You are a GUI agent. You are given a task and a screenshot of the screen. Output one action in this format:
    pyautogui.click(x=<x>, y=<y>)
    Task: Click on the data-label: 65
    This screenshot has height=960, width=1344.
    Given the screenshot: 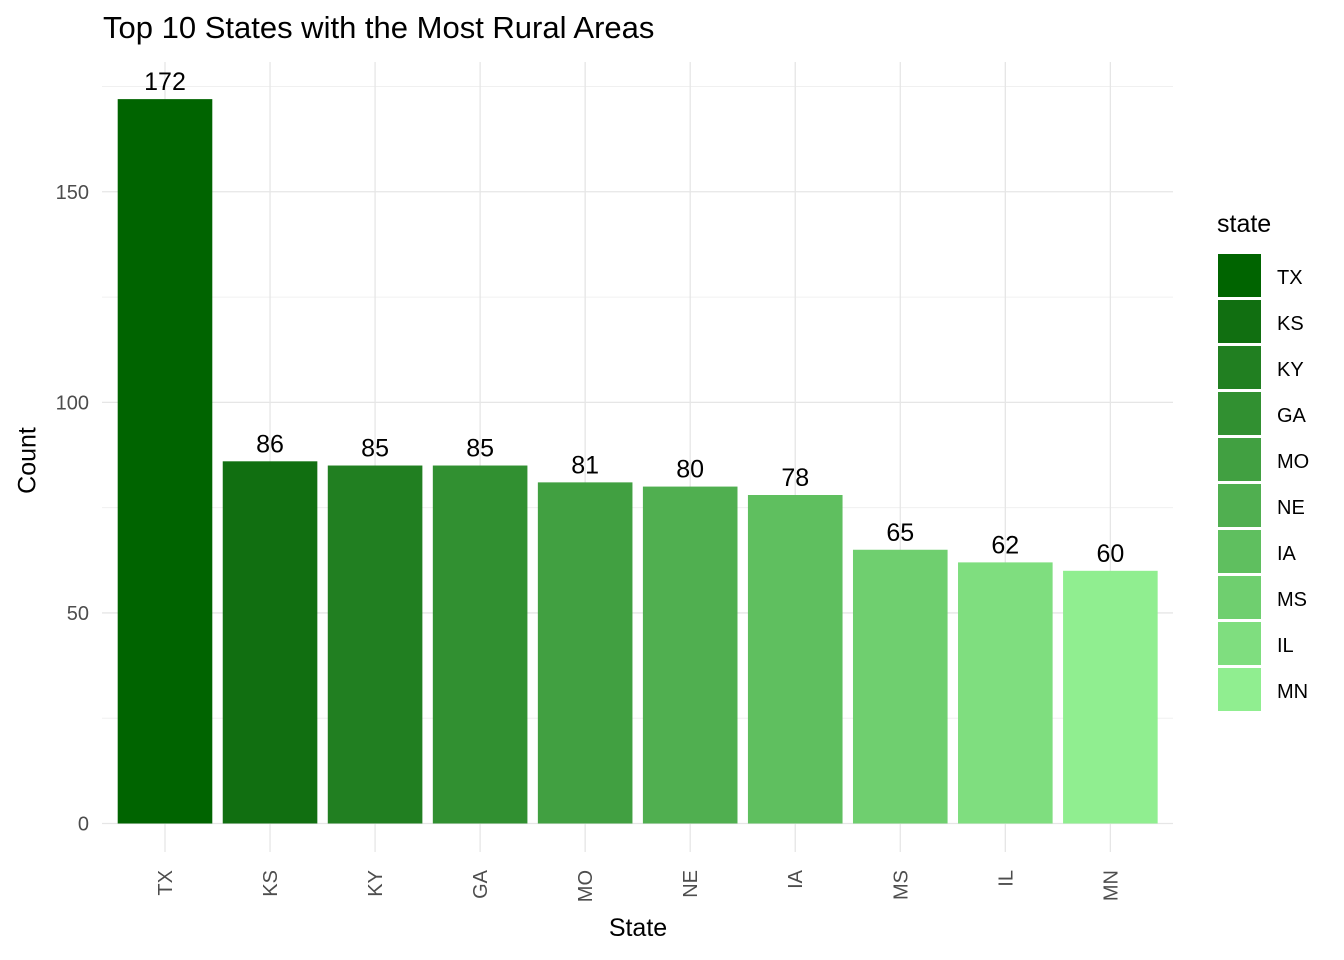 What is the action you would take?
    pyautogui.click(x=900, y=533)
    